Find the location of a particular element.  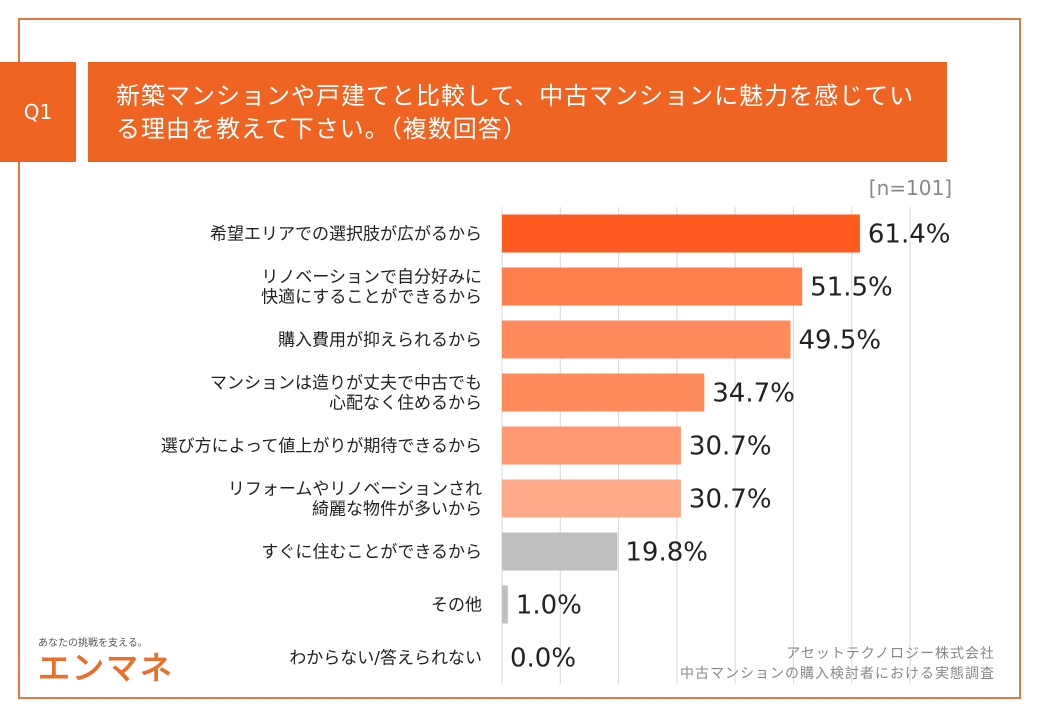

source-company: アセットテクノロジー株式会社 is located at coordinates (890, 654).